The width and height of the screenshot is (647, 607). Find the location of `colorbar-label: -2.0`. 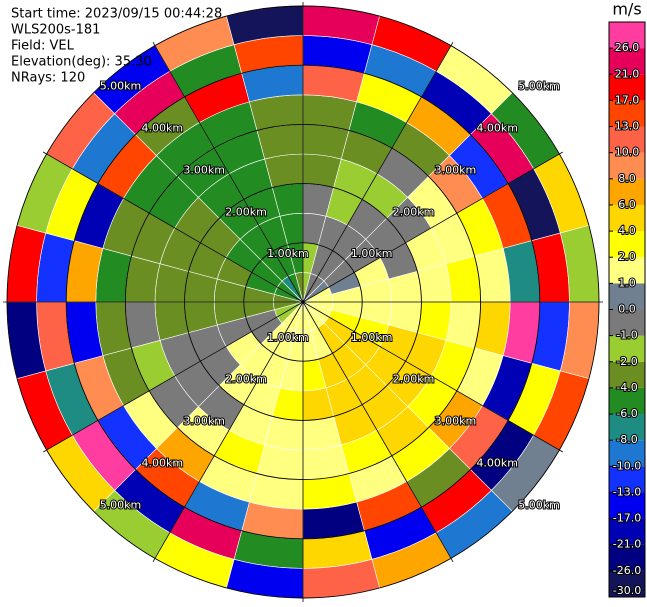

colorbar-label: -2.0 is located at coordinates (626, 361).